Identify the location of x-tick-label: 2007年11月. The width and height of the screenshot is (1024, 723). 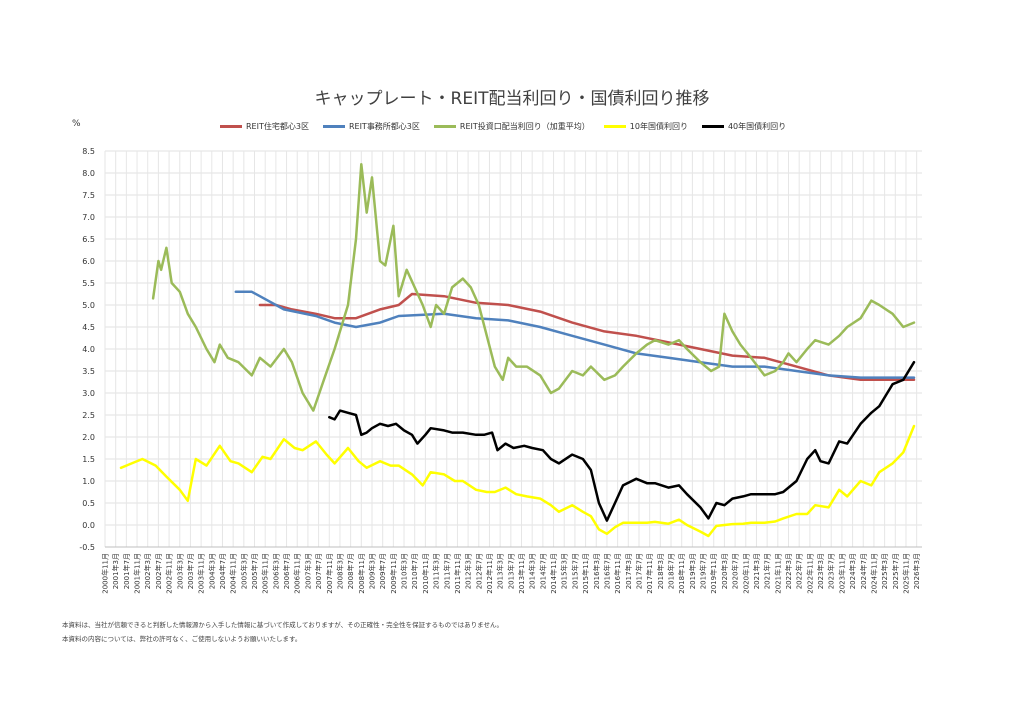
(329, 573).